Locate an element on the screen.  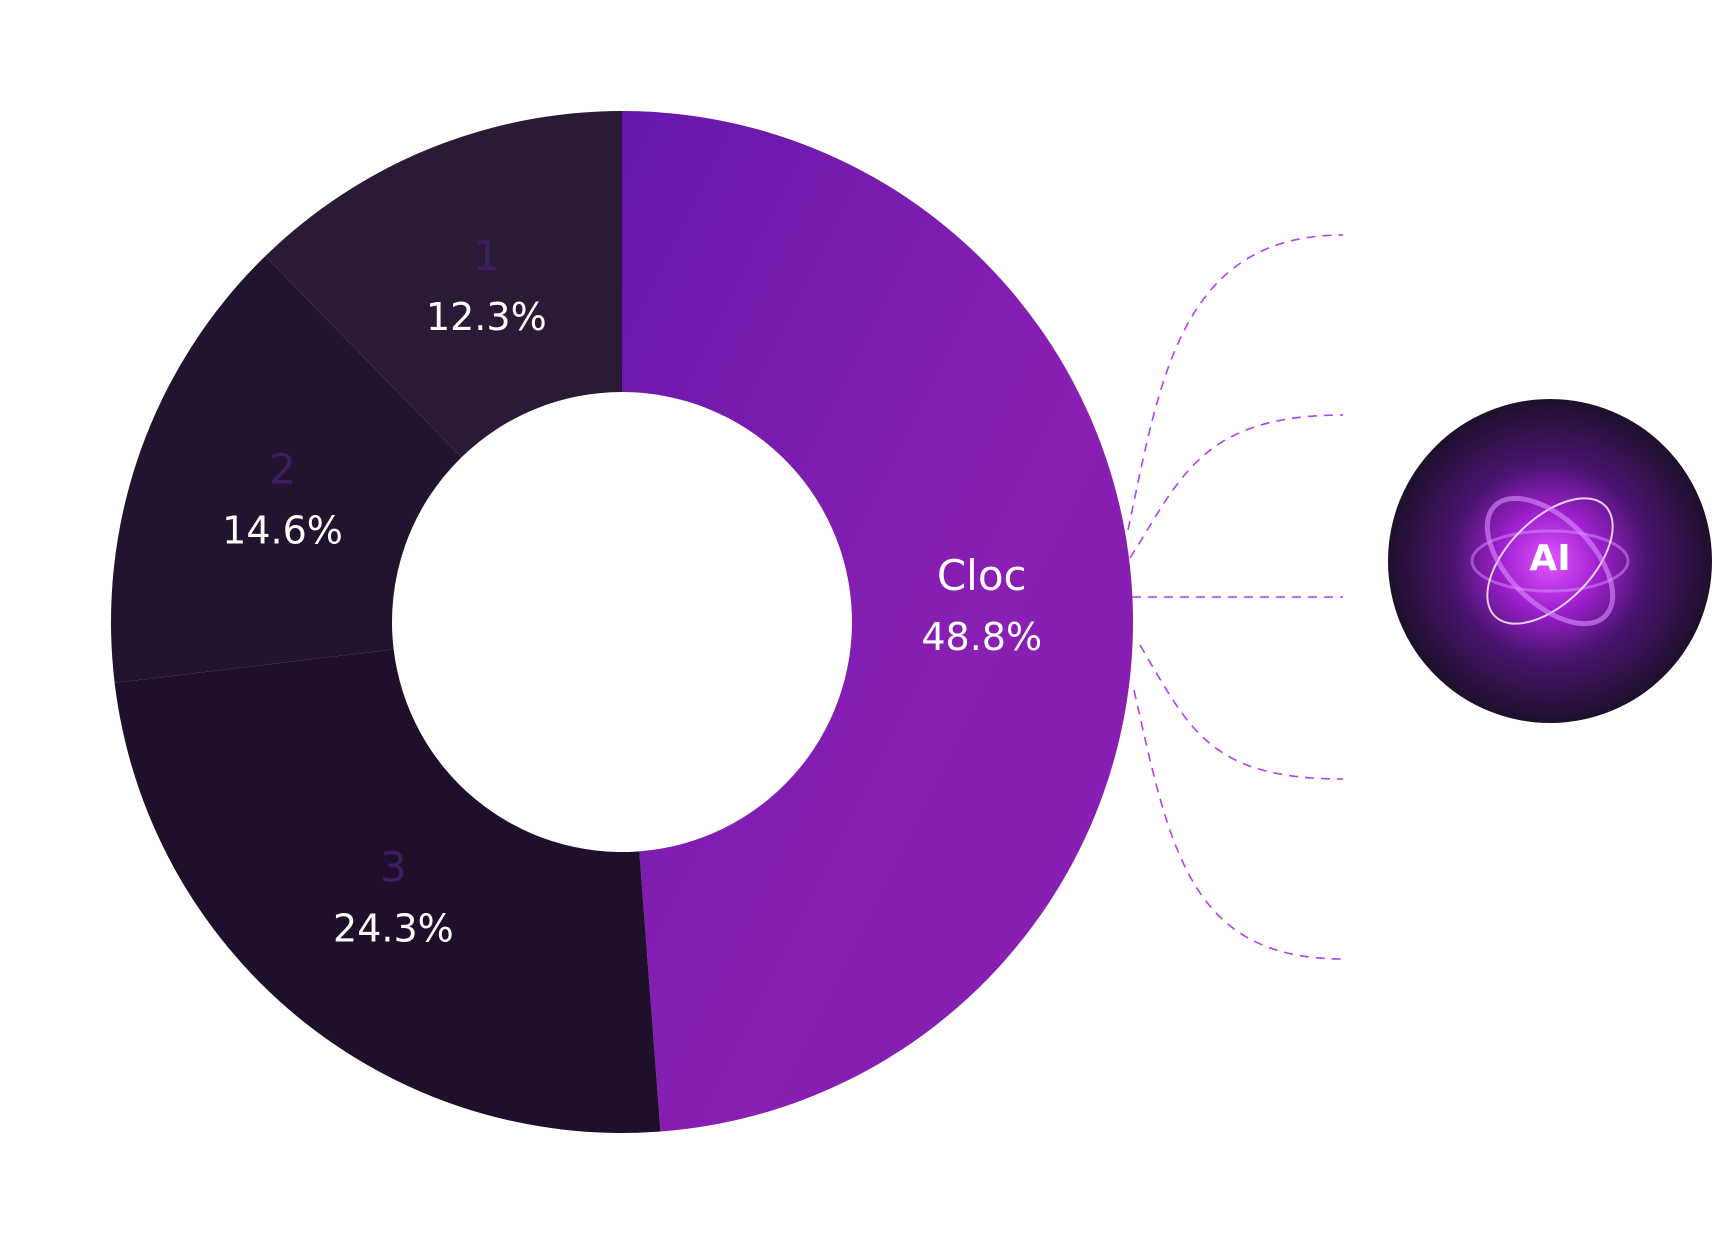
slice-name: 2 is located at coordinates (282, 469).